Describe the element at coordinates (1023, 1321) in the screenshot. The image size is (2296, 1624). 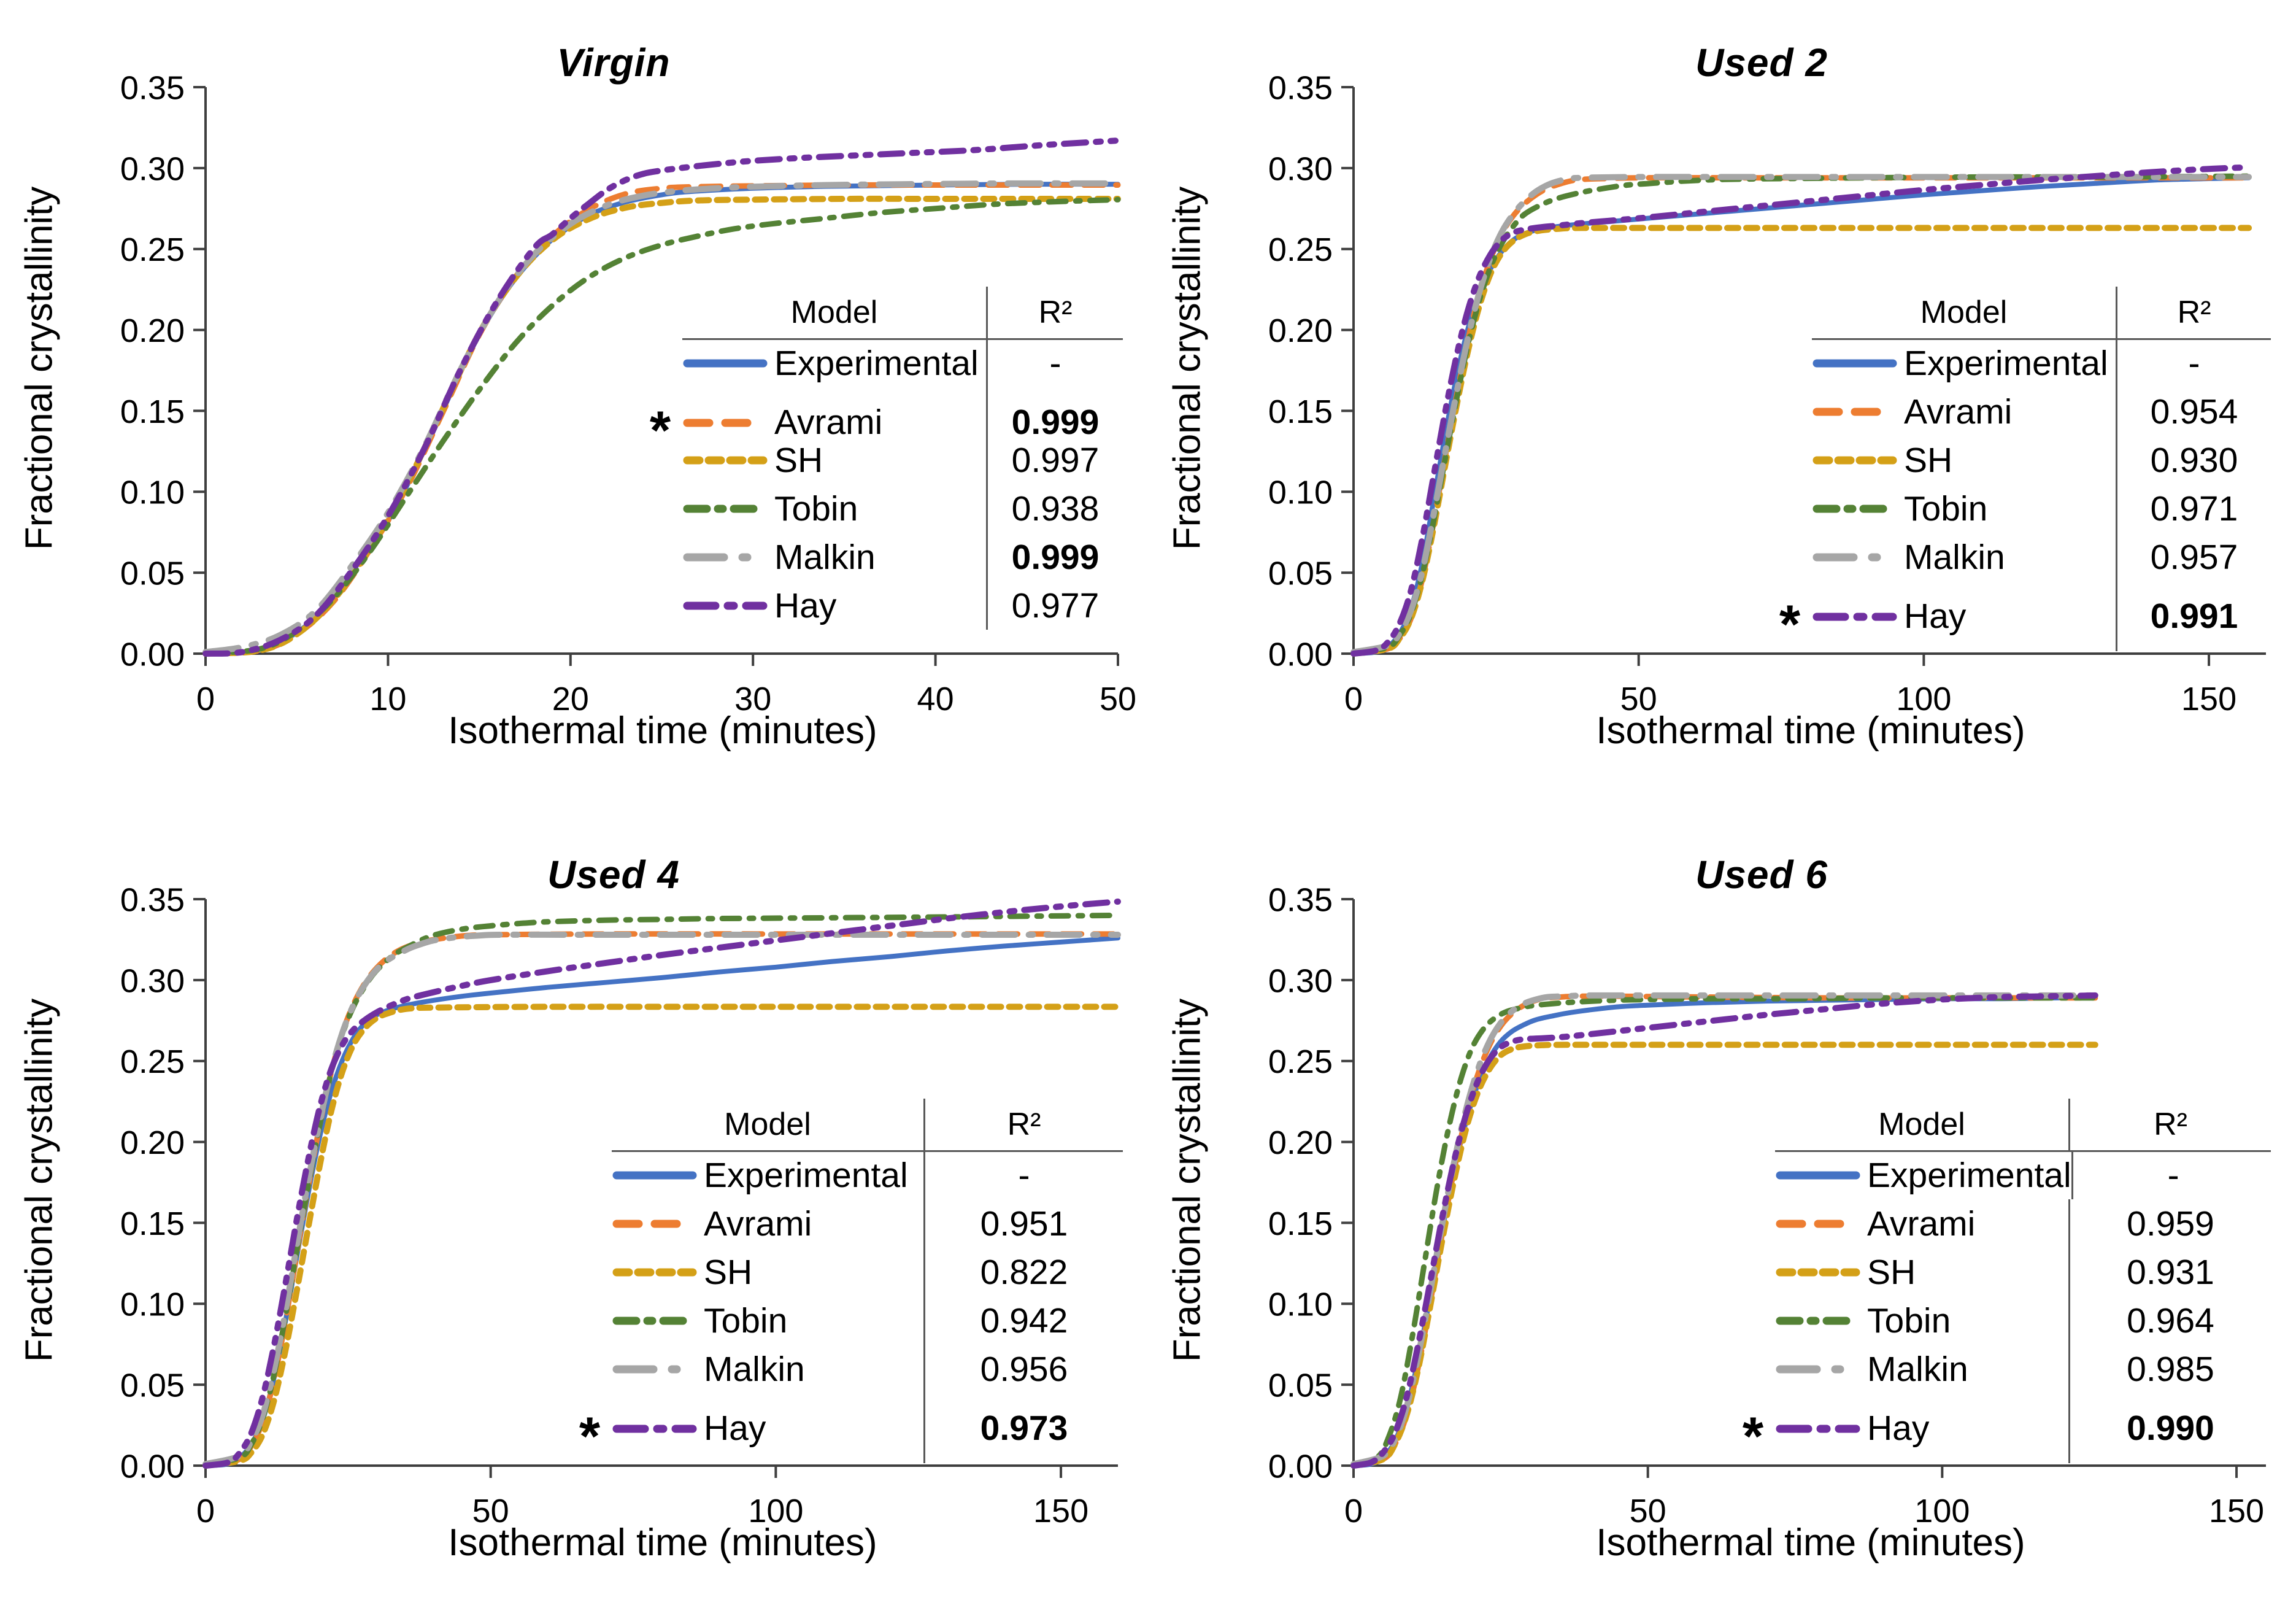
I see `legend-r2-value: 0.942` at that location.